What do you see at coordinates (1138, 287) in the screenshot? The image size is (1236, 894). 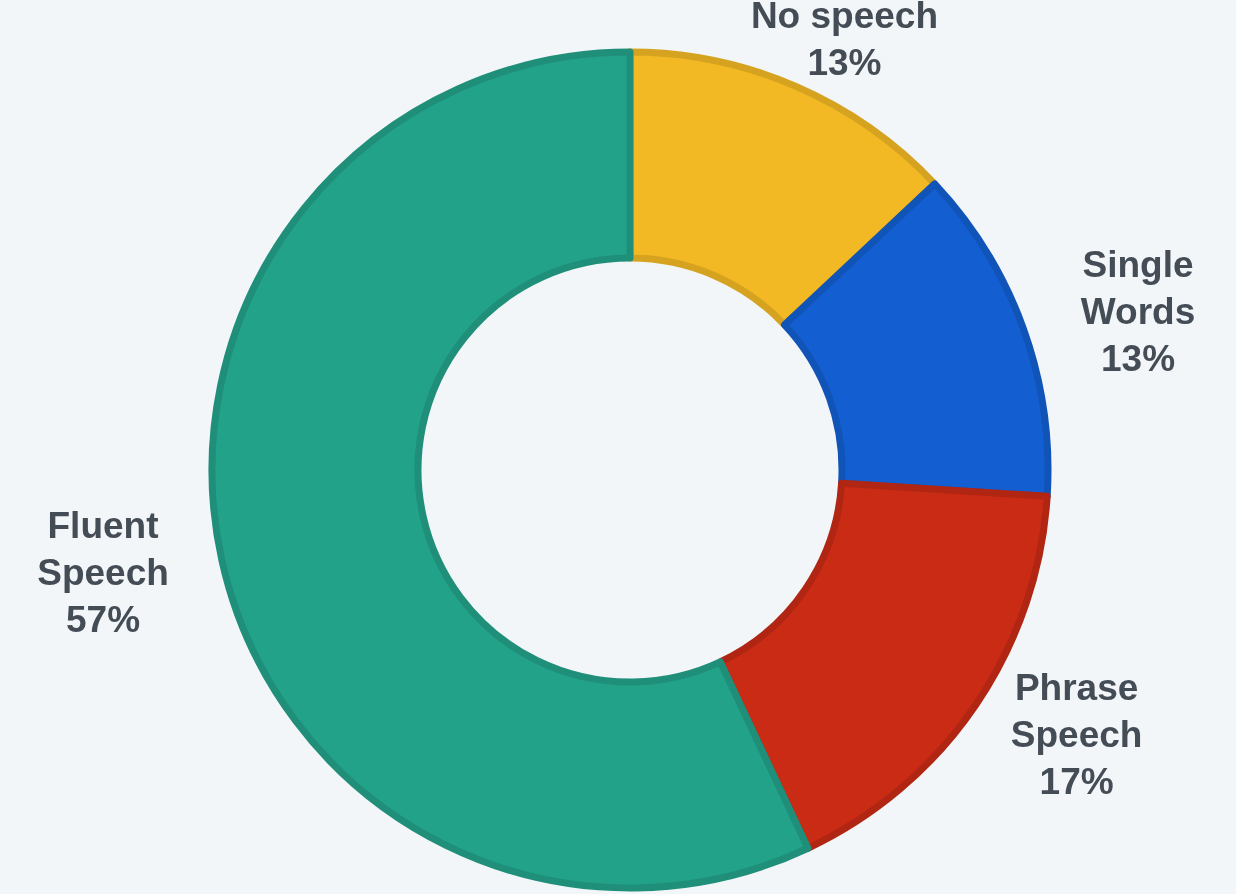 I see `slice-label: Single Words` at bounding box center [1138, 287].